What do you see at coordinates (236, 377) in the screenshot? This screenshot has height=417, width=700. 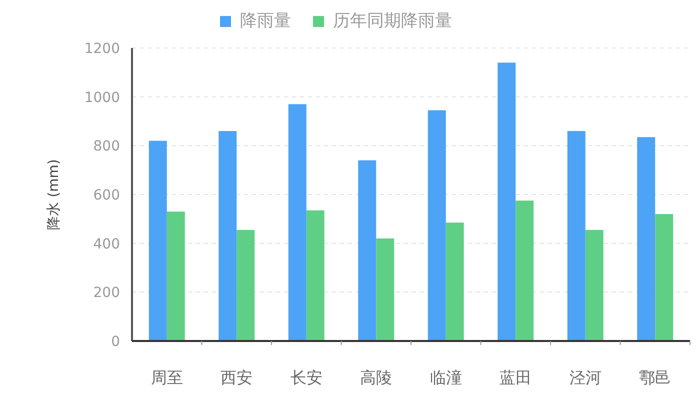 I see `x-tick-label: 西安` at bounding box center [236, 377].